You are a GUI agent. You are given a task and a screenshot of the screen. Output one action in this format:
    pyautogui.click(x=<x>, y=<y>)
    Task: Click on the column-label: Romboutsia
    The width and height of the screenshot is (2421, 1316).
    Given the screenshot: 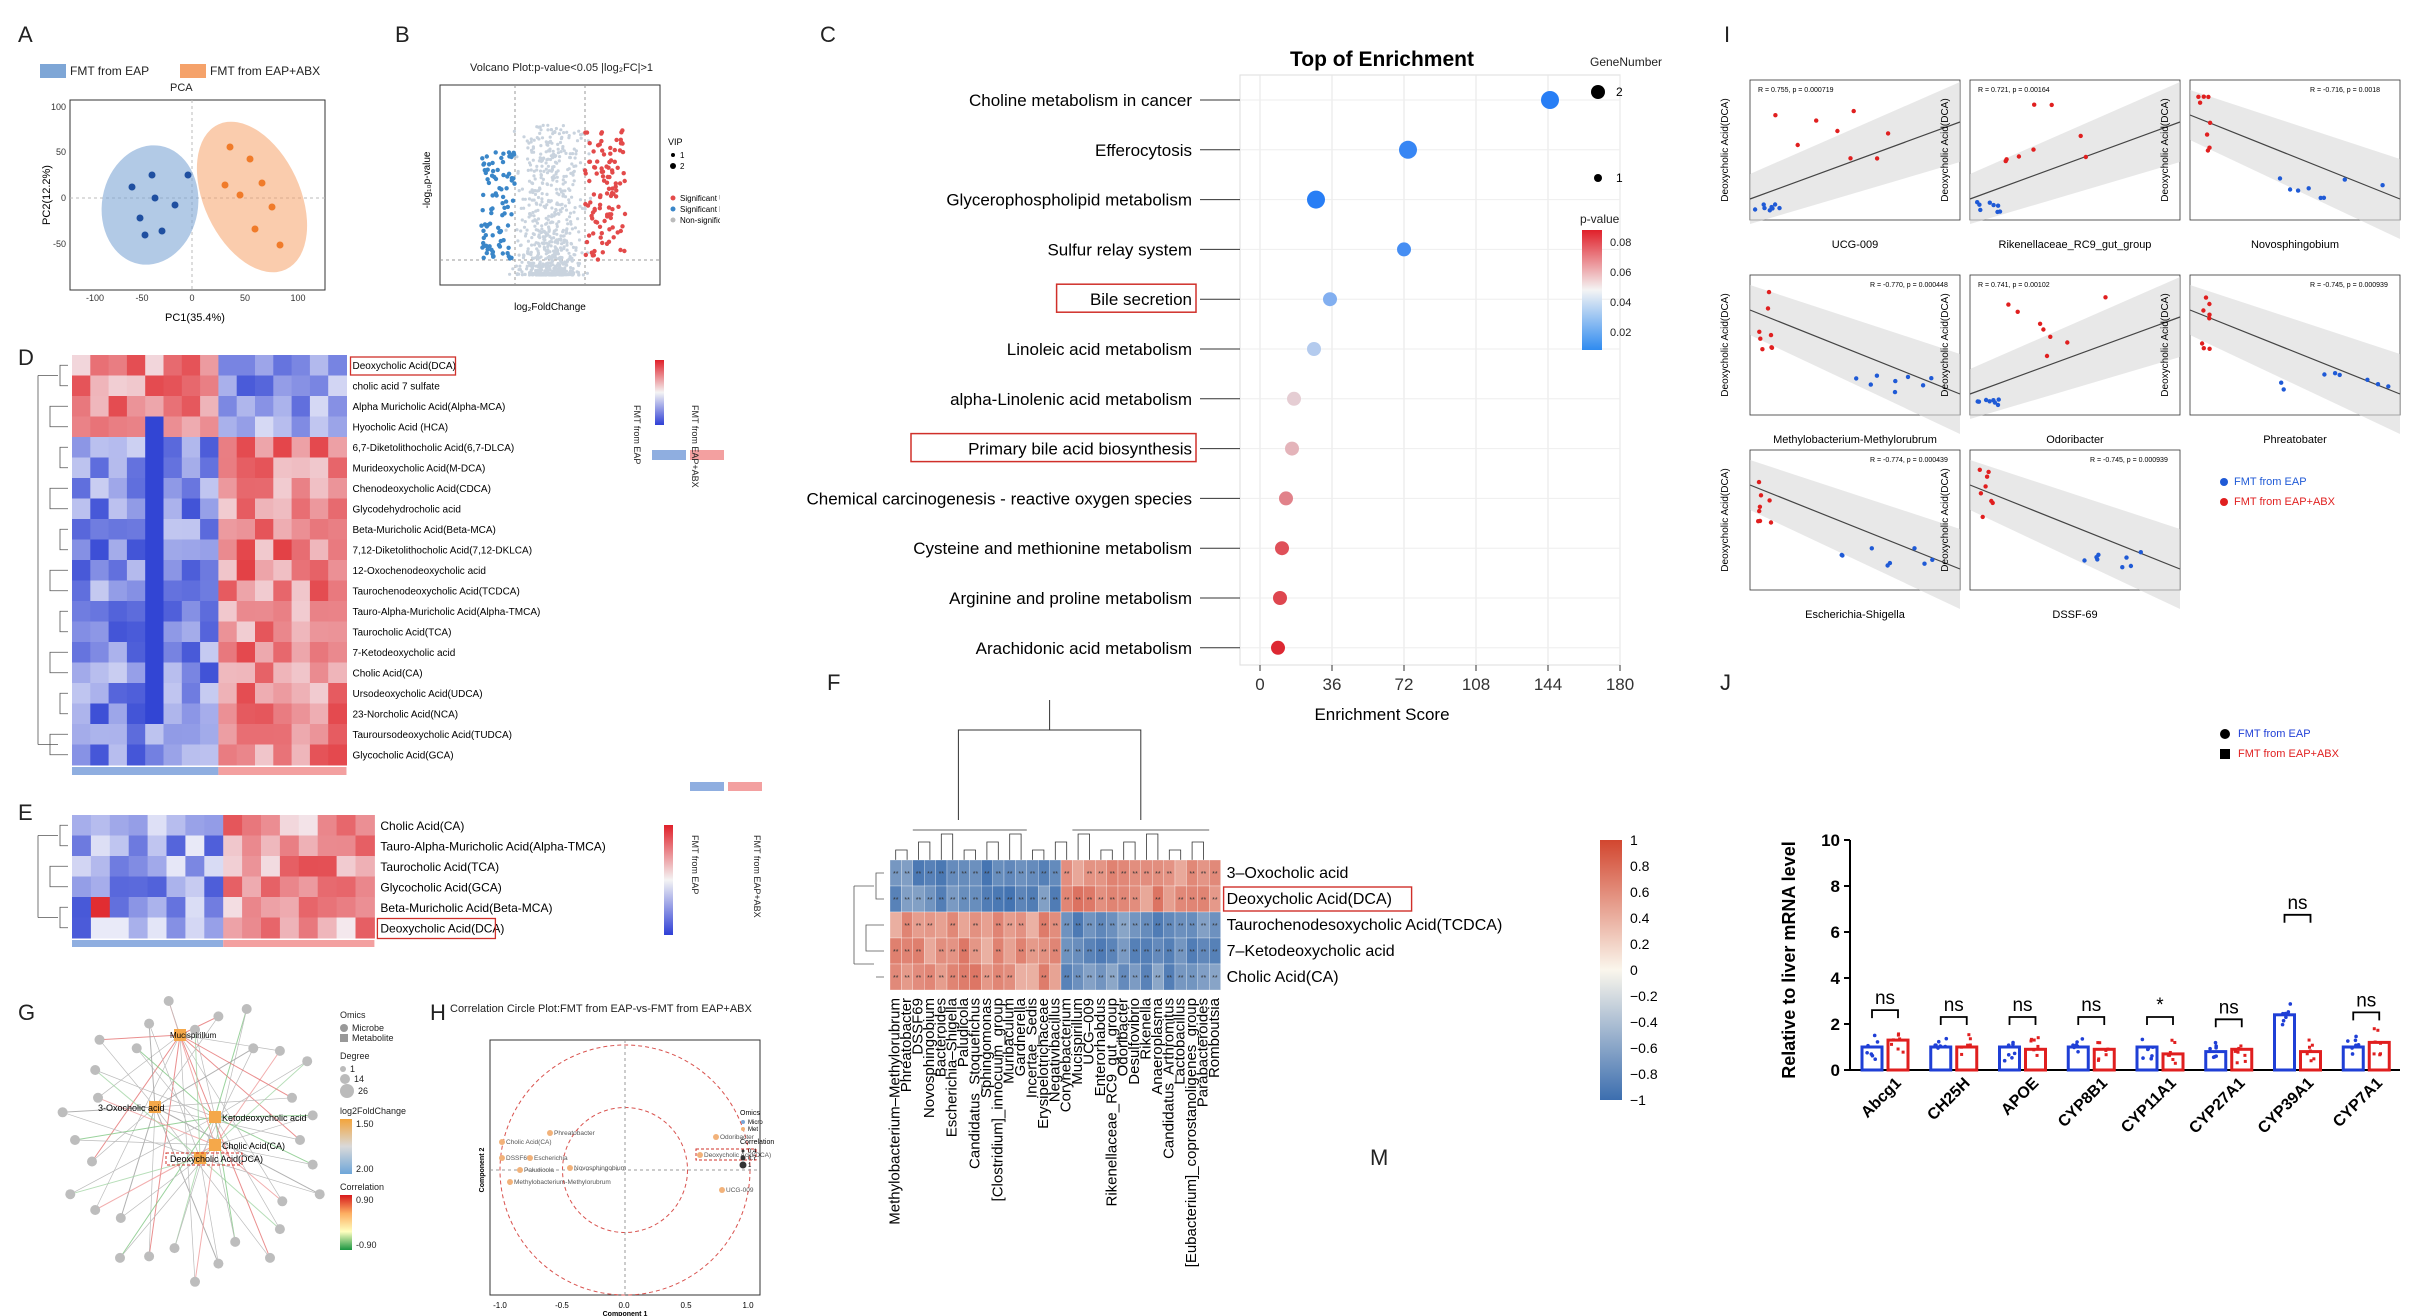 What is the action you would take?
    pyautogui.click(x=1214, y=1037)
    